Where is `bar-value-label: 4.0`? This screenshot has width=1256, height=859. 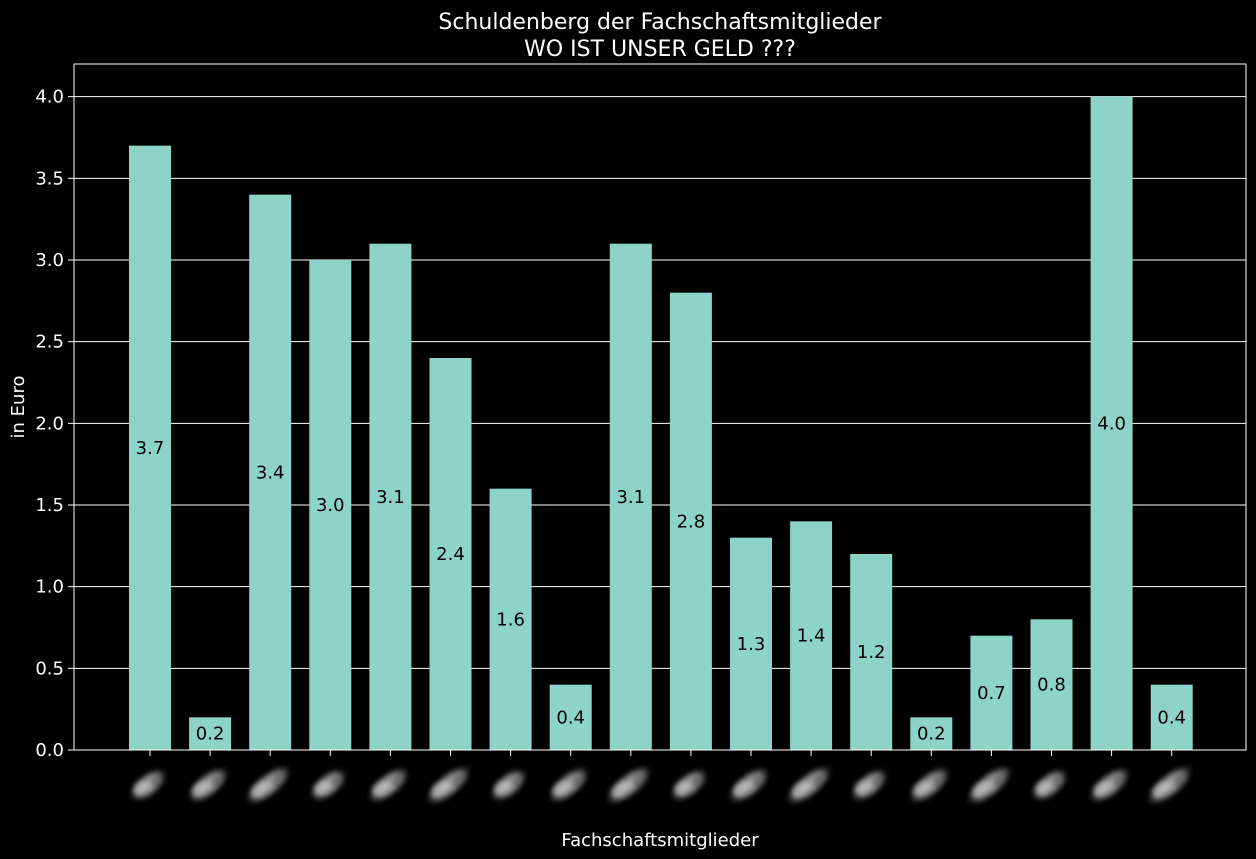 bar-value-label: 4.0 is located at coordinates (1111, 423).